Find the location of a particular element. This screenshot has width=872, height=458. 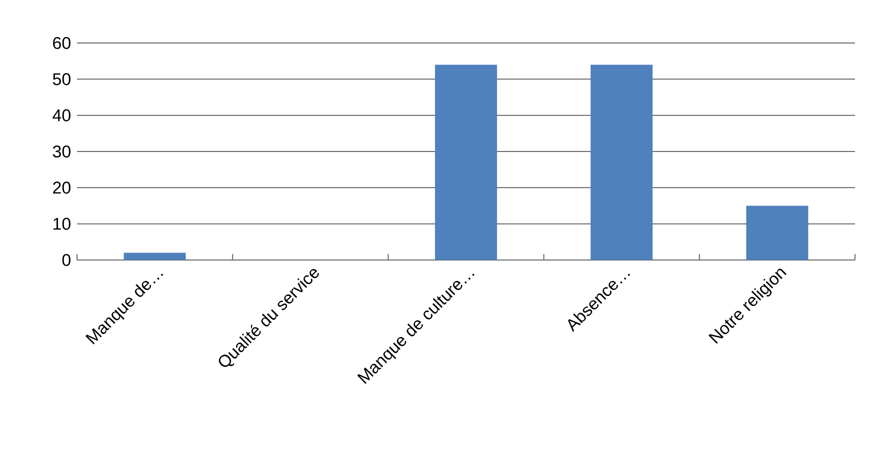

y-tick-label: 20 is located at coordinates (61, 188).